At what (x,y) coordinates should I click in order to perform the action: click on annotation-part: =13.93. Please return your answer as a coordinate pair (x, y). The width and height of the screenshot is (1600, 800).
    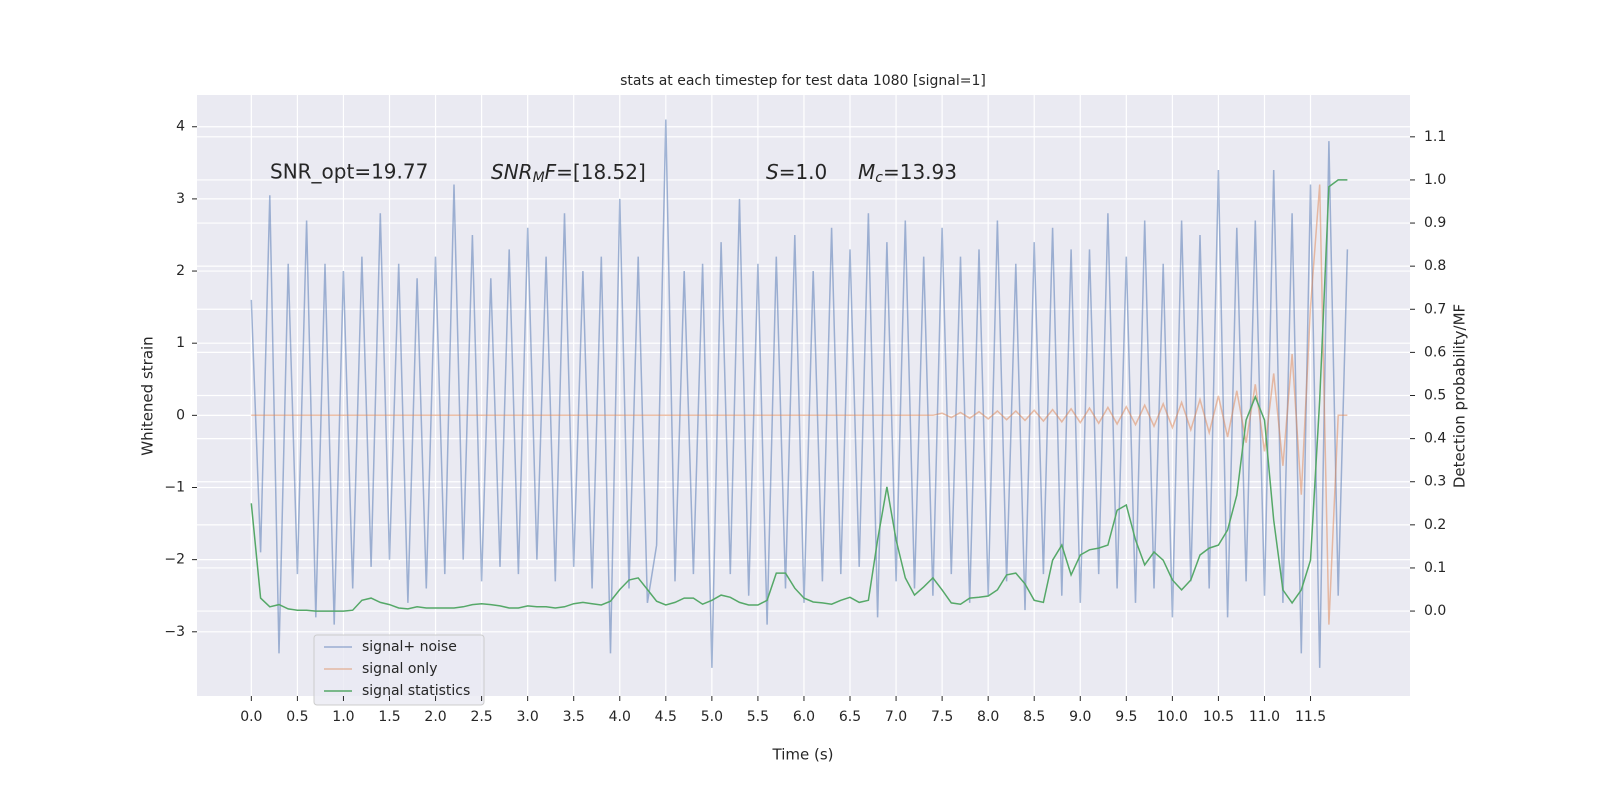
    Looking at the image, I should click on (920, 172).